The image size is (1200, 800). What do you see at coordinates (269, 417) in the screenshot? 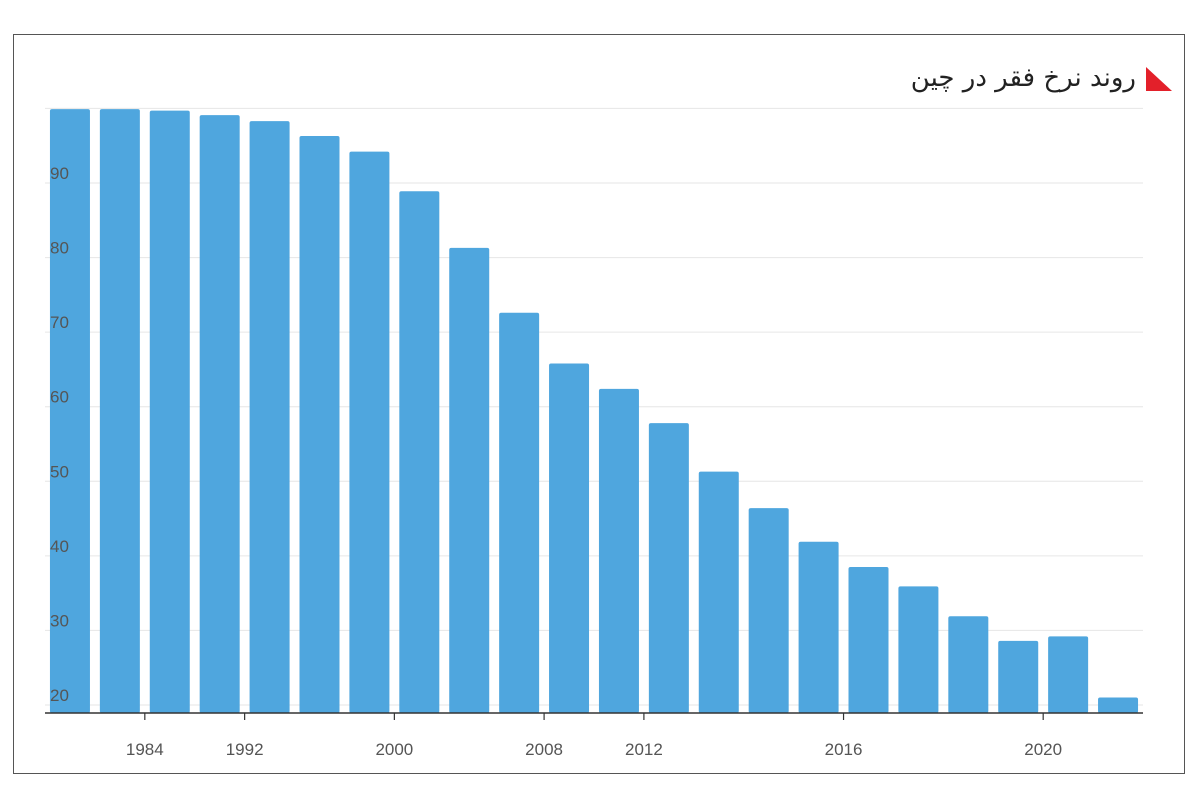
I see `bar-1993` at bounding box center [269, 417].